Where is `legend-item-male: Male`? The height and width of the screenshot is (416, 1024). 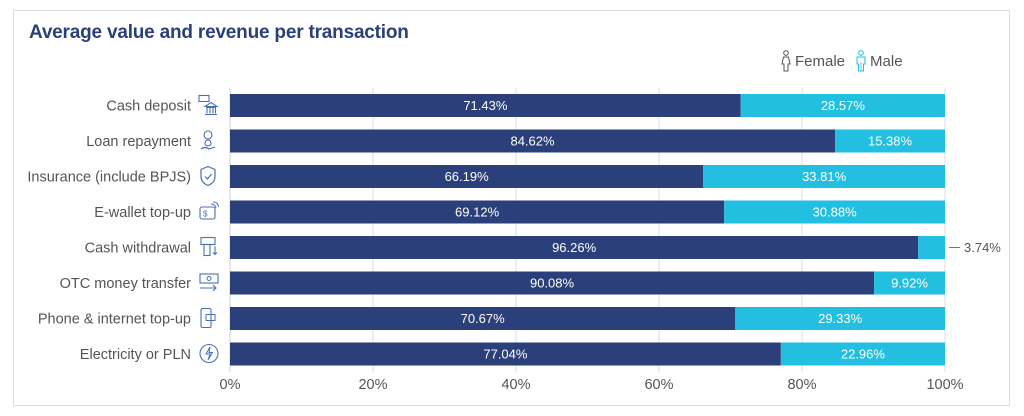
legend-item-male: Male is located at coordinates (879, 61).